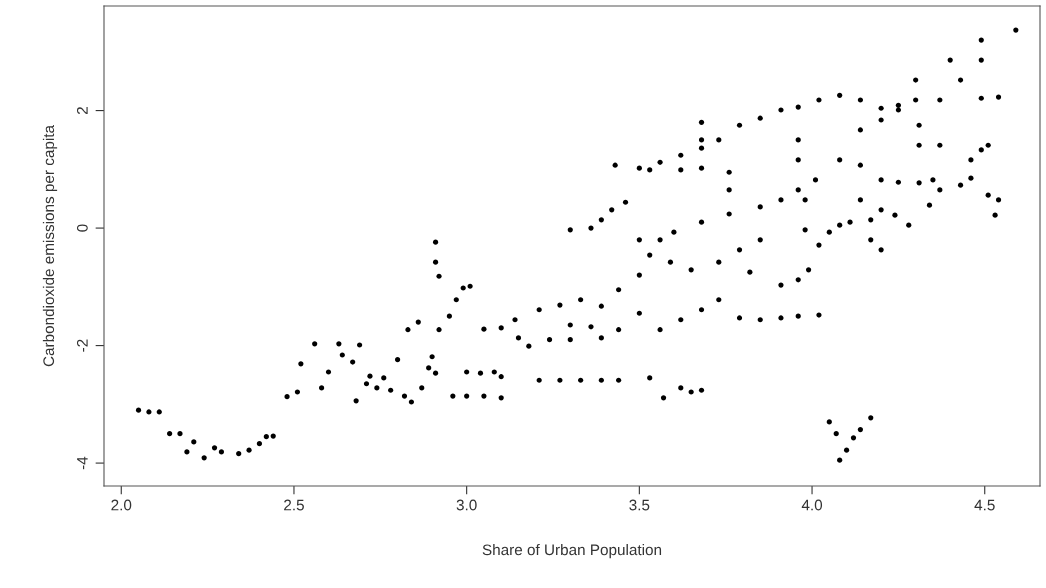  What do you see at coordinates (639, 505) in the screenshot?
I see `x-tick-label: 3.5` at bounding box center [639, 505].